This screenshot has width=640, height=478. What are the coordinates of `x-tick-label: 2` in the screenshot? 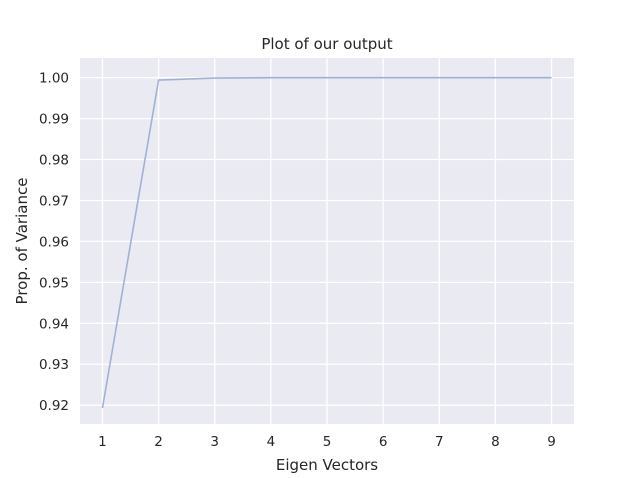 It's located at (158, 442).